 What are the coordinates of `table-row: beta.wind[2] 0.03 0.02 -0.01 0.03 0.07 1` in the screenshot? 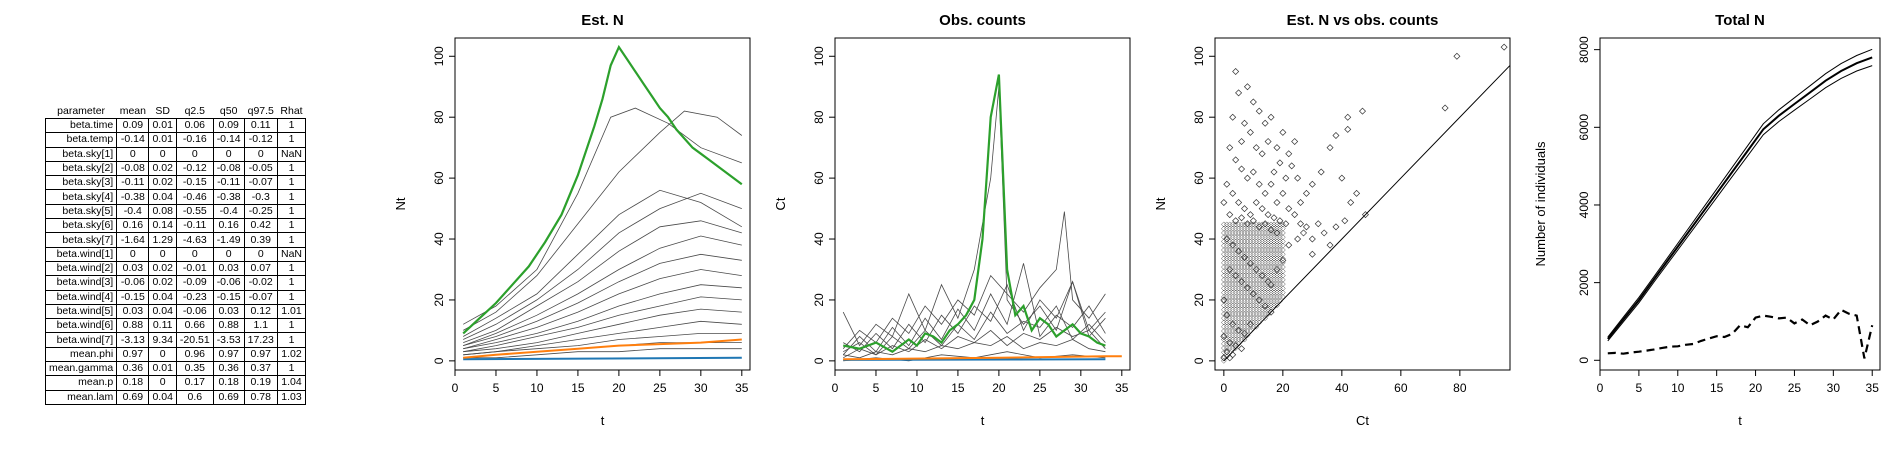 It's located at (175, 268).